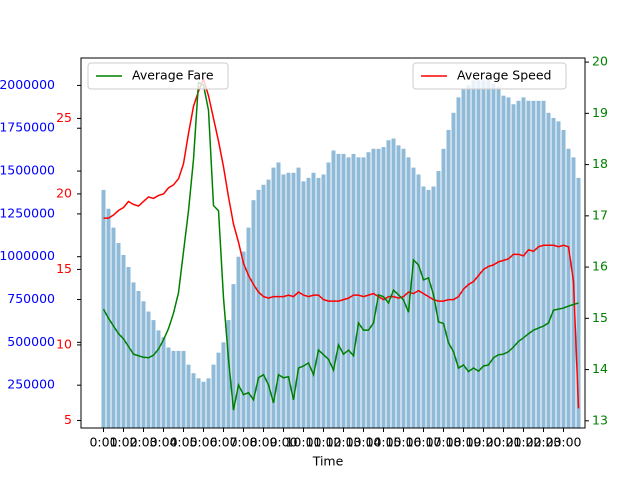 This screenshot has width=640, height=480. I want to click on x-tick-label: 7:00, so click(243, 442).